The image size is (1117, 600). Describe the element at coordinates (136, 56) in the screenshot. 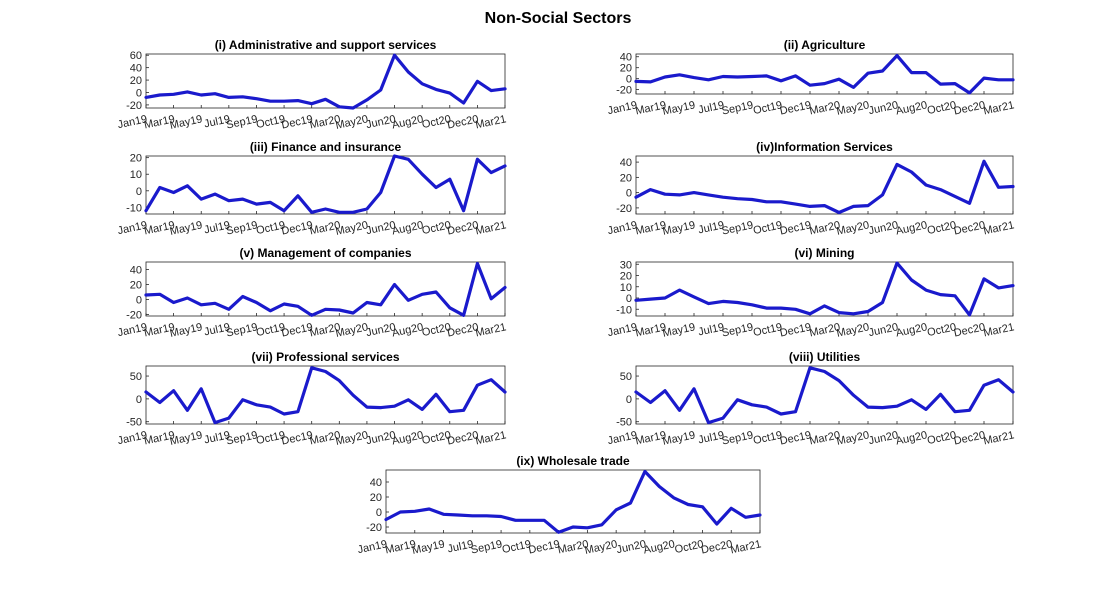

I see `y-tick-label: 60` at that location.